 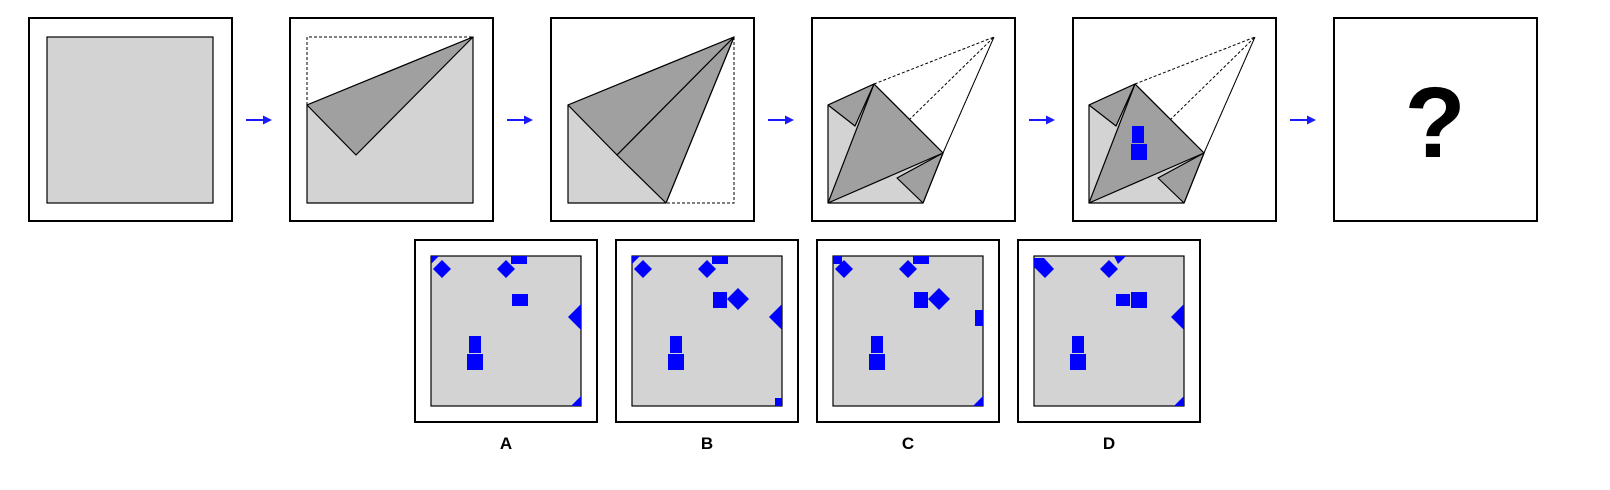 I want to click on step-2-panel, so click(x=391, y=119).